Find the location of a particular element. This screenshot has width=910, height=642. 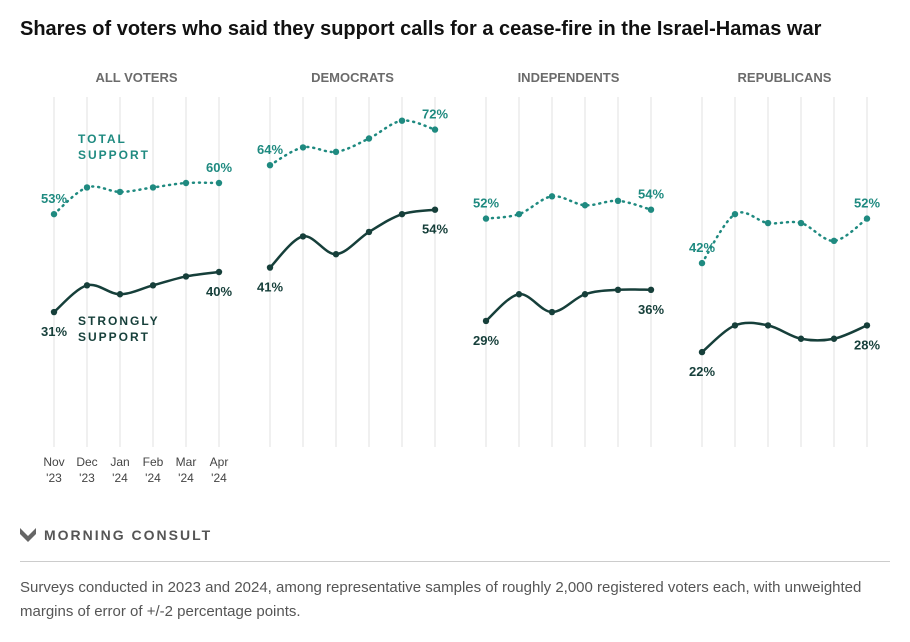

panel-title: REPUBLICANS is located at coordinates (785, 77).